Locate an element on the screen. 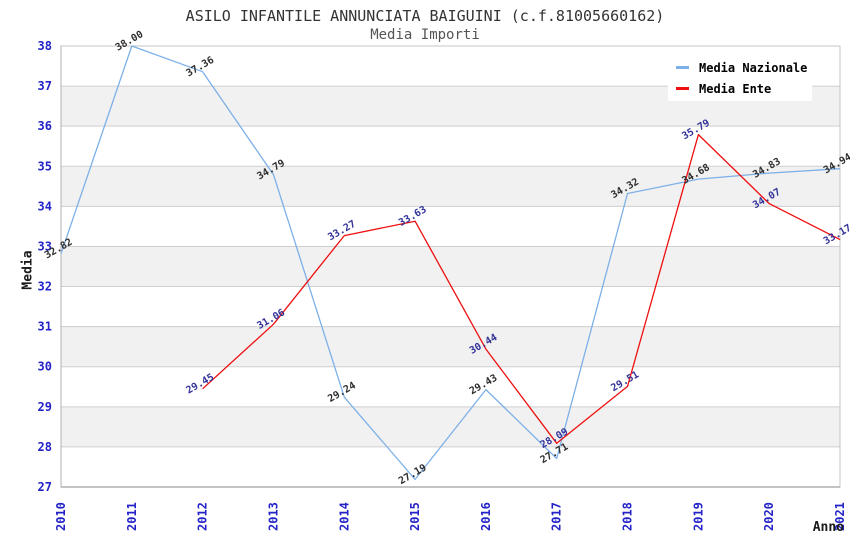  x-tick-label: 2020 is located at coordinates (769, 516).